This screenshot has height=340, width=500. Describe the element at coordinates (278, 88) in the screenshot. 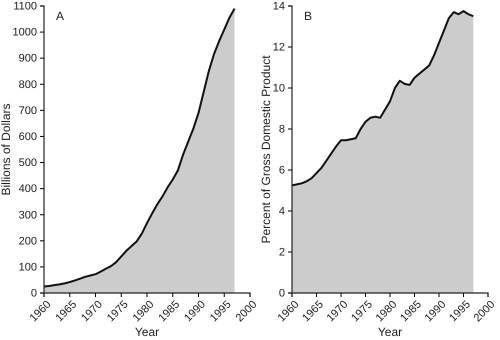

I see `y-tick-label: 10` at that location.